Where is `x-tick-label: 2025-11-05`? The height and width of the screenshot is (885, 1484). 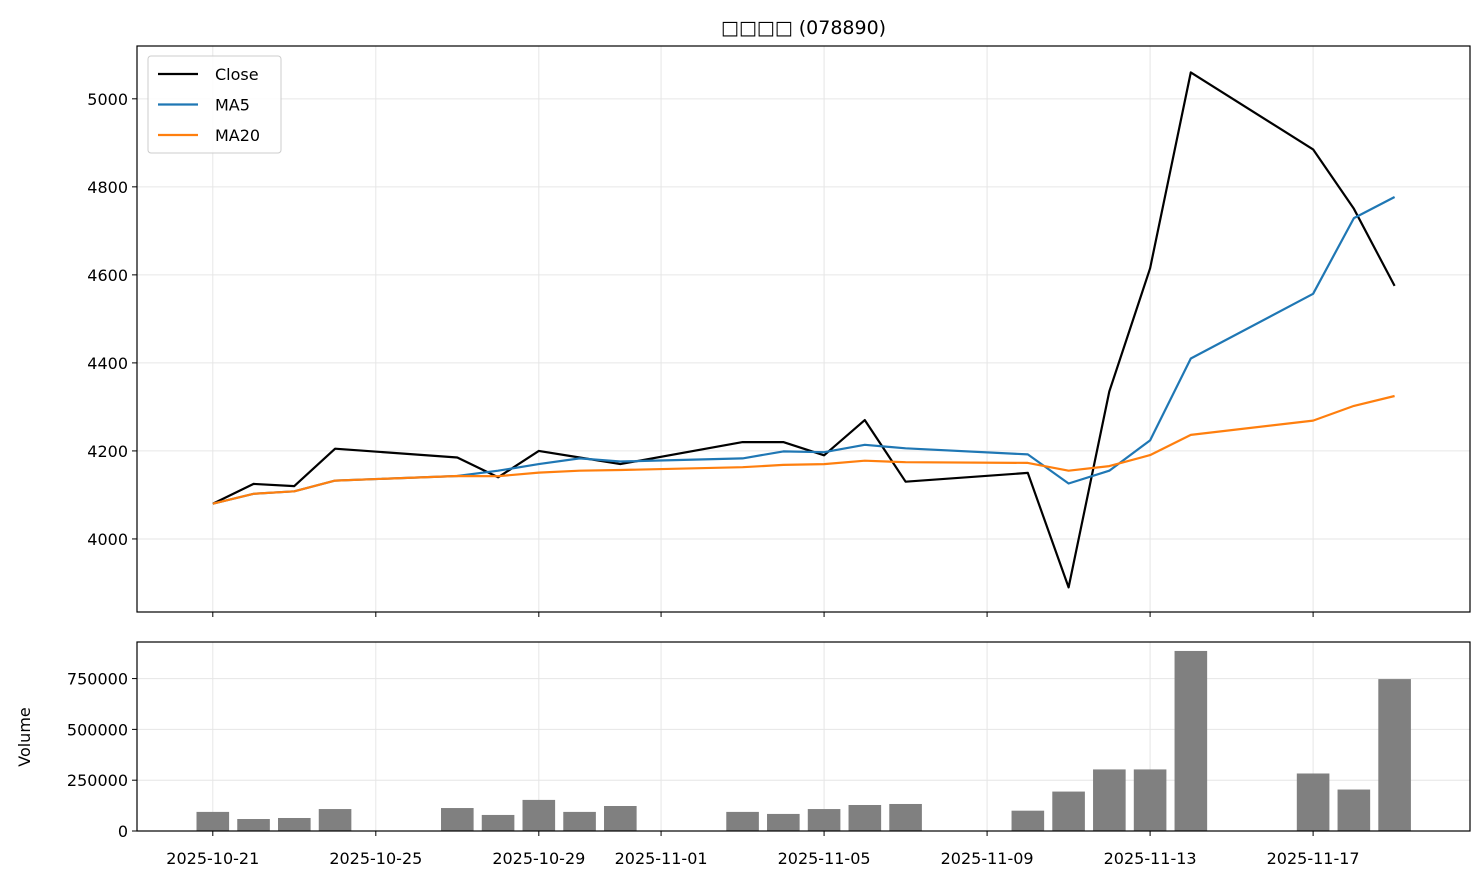
x-tick-label: 2025-11-05 is located at coordinates (824, 858).